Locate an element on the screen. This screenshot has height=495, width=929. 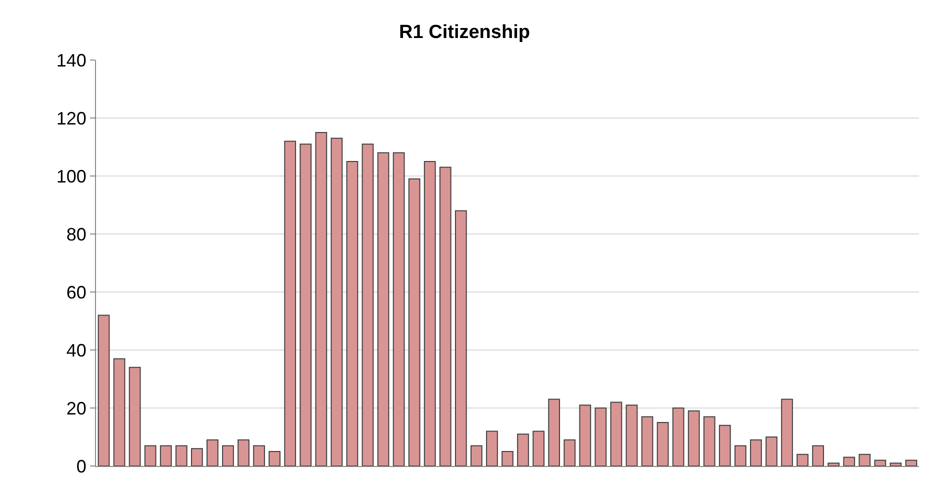
y-tick-label: 40 is located at coordinates (76, 350).